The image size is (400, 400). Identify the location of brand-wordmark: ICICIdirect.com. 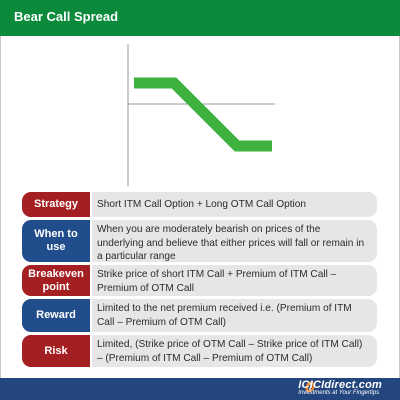
(340, 385).